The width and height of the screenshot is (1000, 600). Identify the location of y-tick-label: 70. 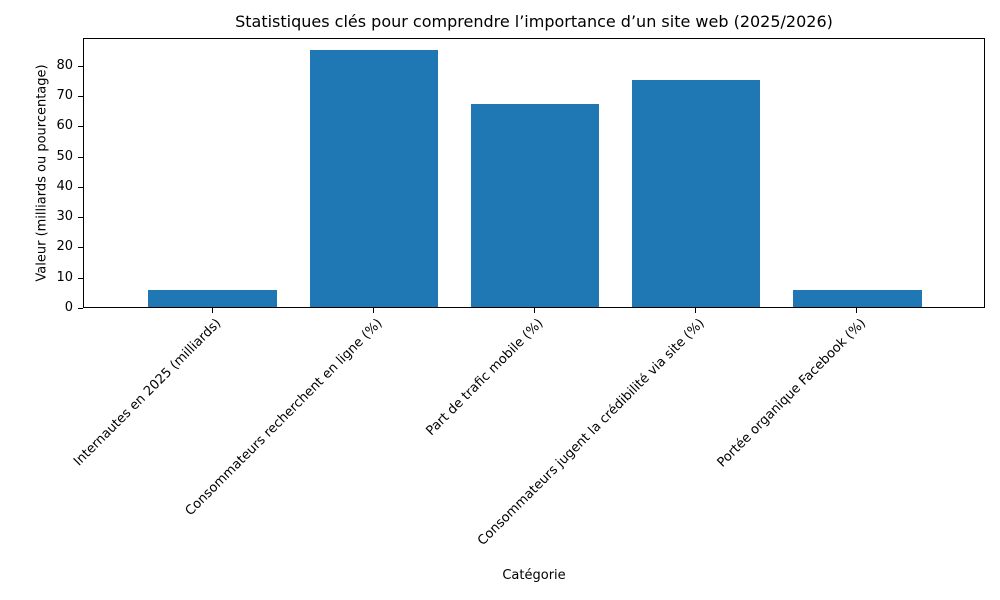
(64, 96).